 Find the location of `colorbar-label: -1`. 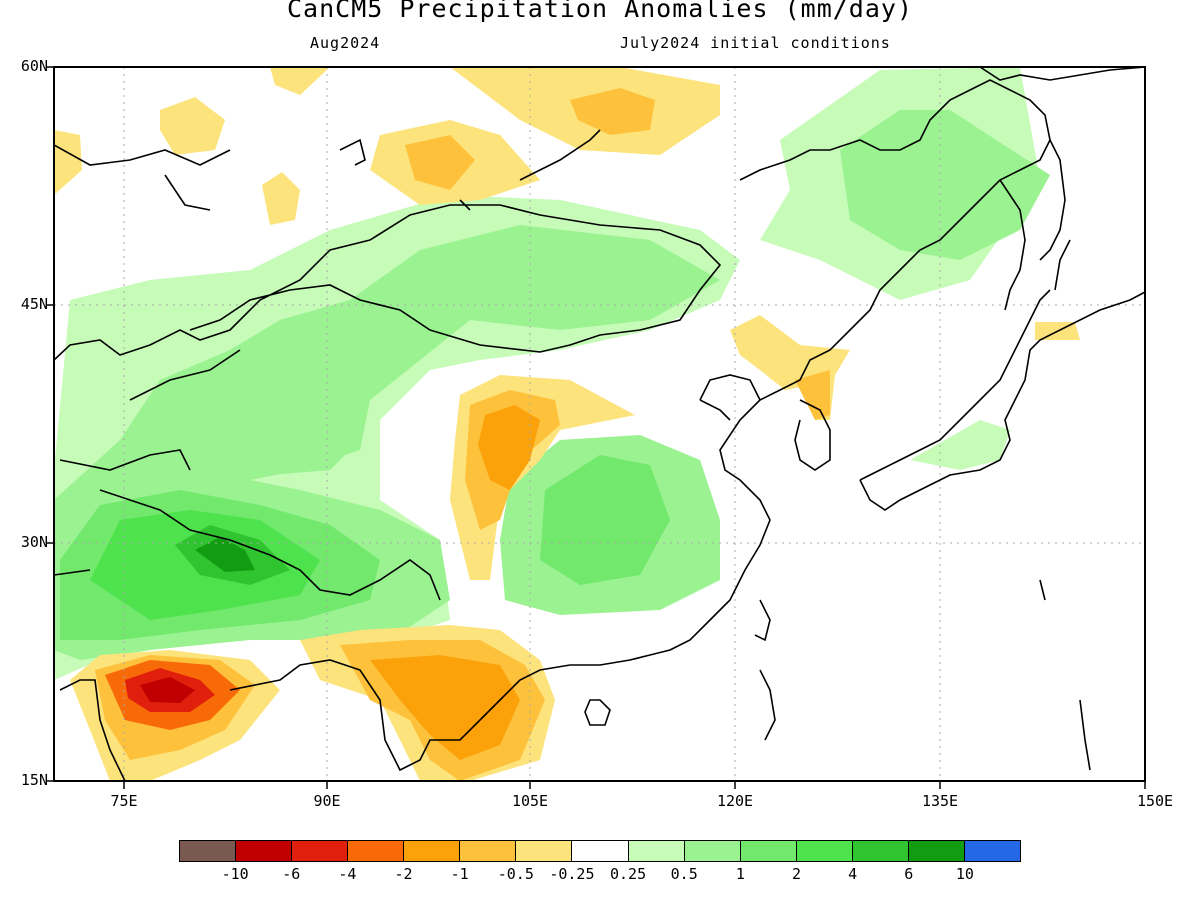

colorbar-label: -1 is located at coordinates (459, 874).